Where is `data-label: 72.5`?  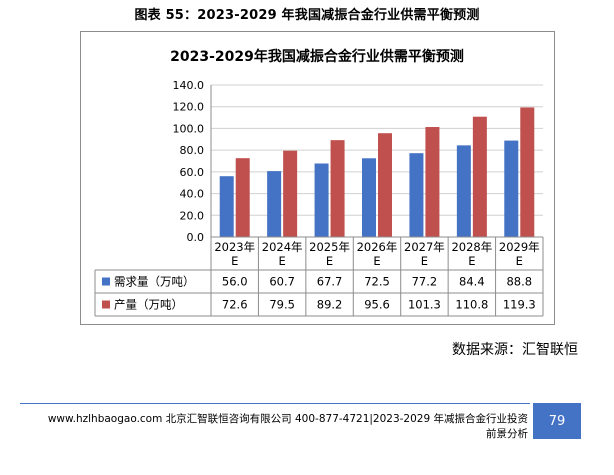 data-label: 72.5 is located at coordinates (377, 282).